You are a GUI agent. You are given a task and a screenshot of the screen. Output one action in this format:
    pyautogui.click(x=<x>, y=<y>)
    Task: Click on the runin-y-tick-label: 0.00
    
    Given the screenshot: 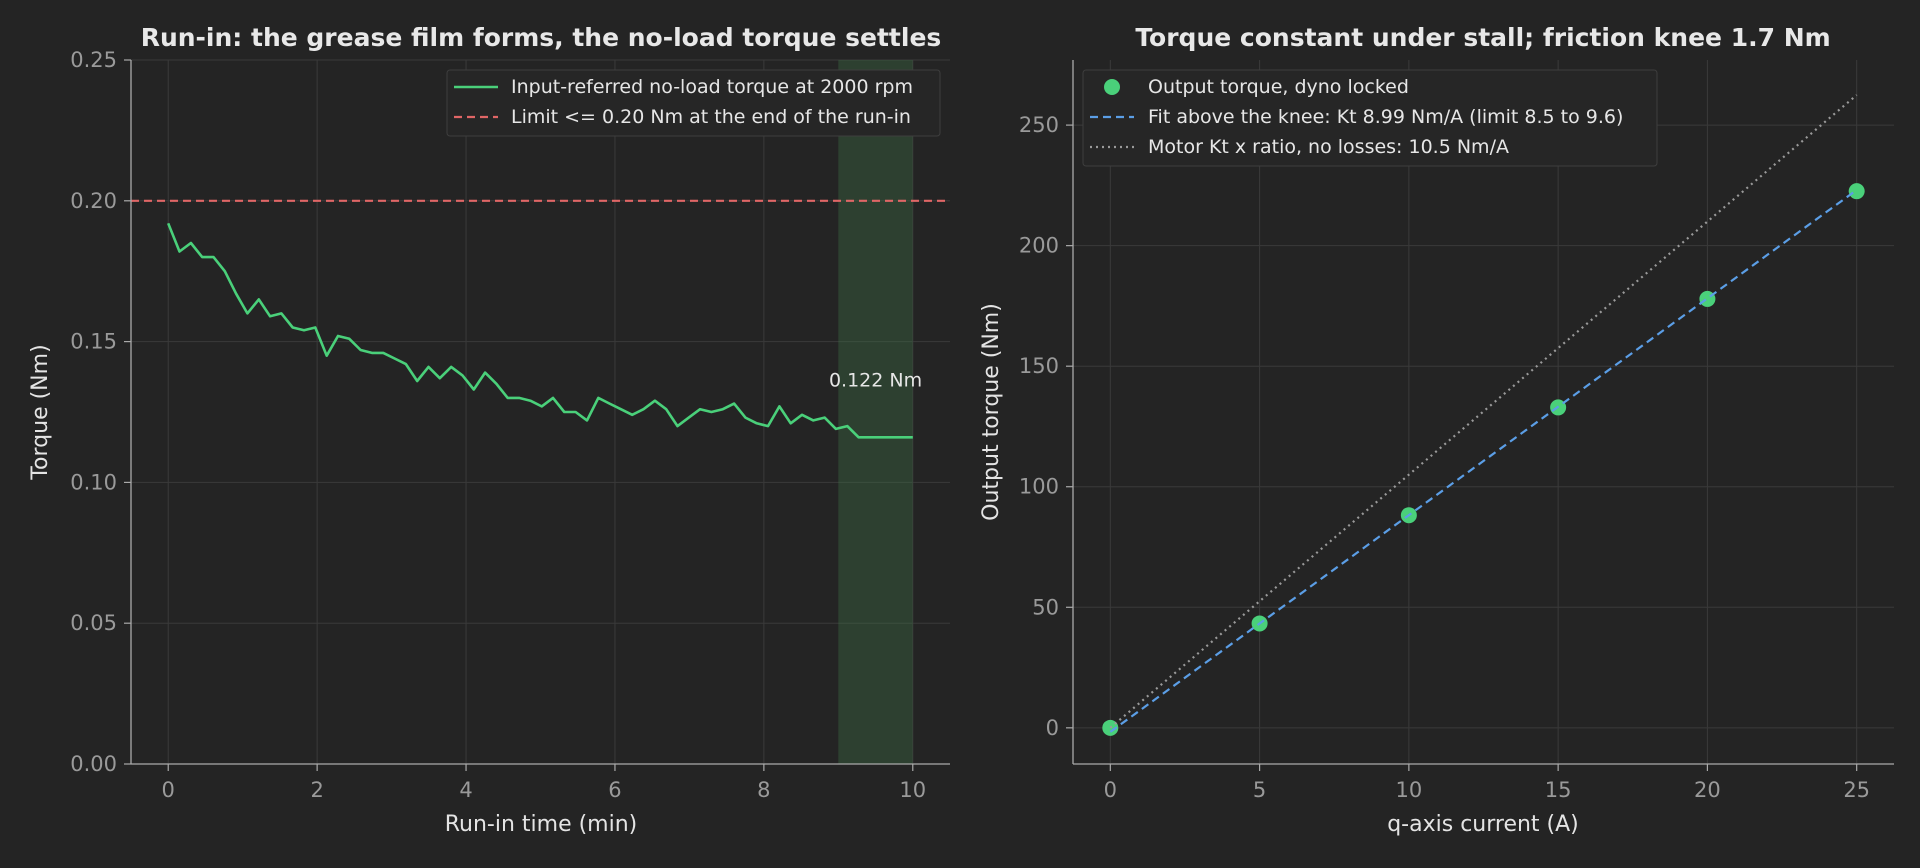 What is the action you would take?
    pyautogui.click(x=93, y=764)
    